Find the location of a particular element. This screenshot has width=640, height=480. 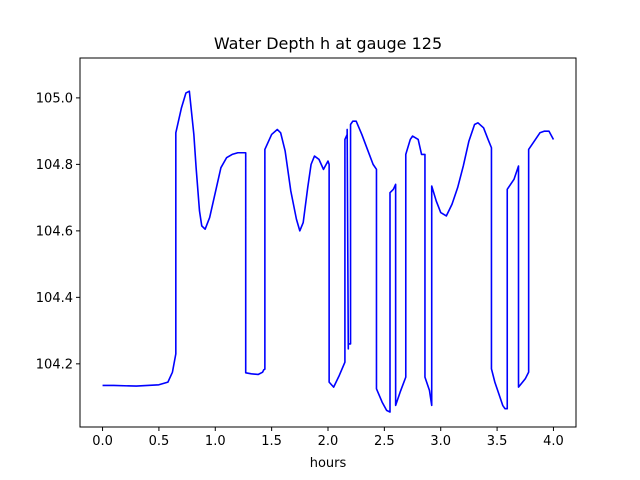

y-axis-ticks: 104.2 104.4 104.6 104.8 105.0 is located at coordinates (58, 231).